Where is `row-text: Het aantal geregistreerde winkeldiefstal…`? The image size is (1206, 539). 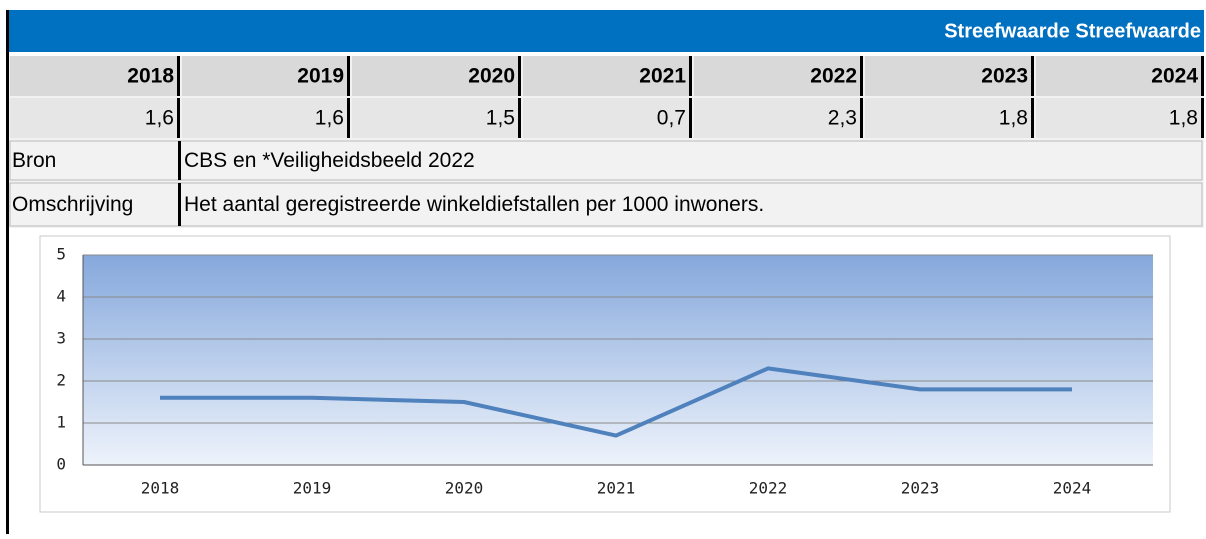 row-text: Het aantal geregistreerde winkeldiefstal… is located at coordinates (474, 204).